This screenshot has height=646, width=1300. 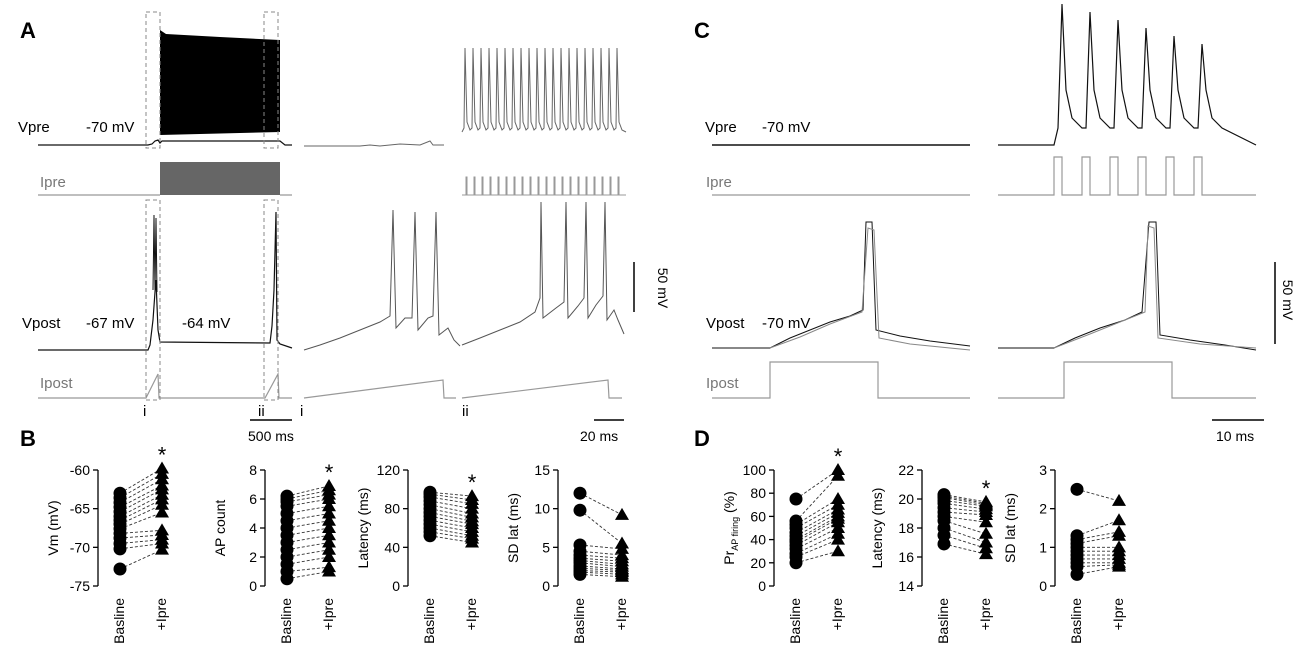 What do you see at coordinates (379, 389) in the screenshot?
I see `zoom-i-ipost-trace` at bounding box center [379, 389].